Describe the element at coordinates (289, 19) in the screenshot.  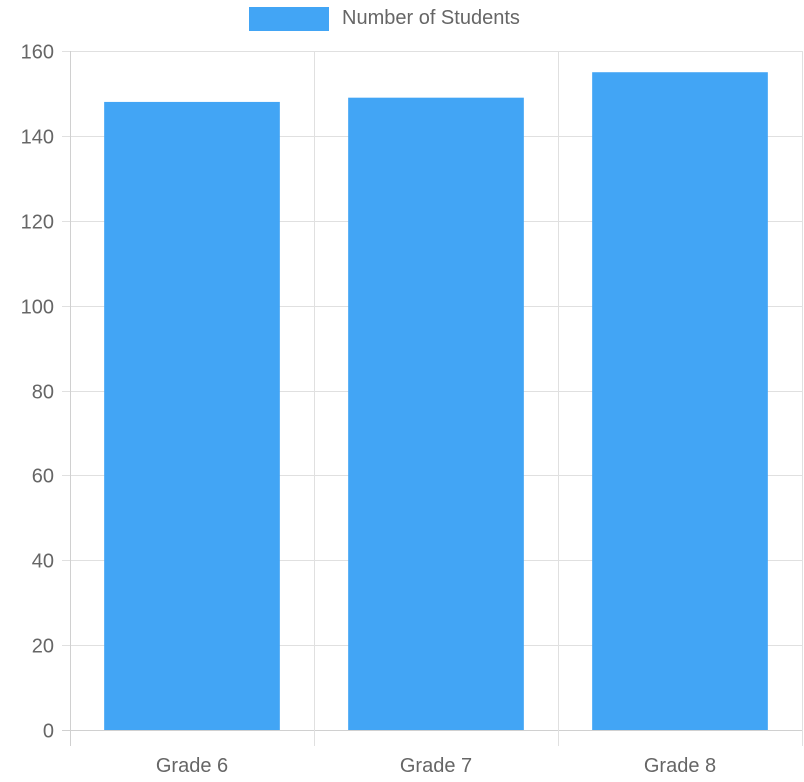
I see `legend-swatch` at that location.